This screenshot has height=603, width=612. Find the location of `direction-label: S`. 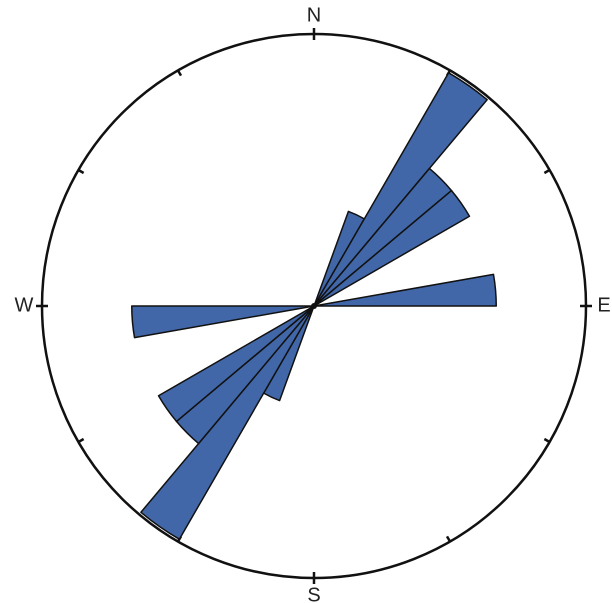

direction-label: S is located at coordinates (313, 593).